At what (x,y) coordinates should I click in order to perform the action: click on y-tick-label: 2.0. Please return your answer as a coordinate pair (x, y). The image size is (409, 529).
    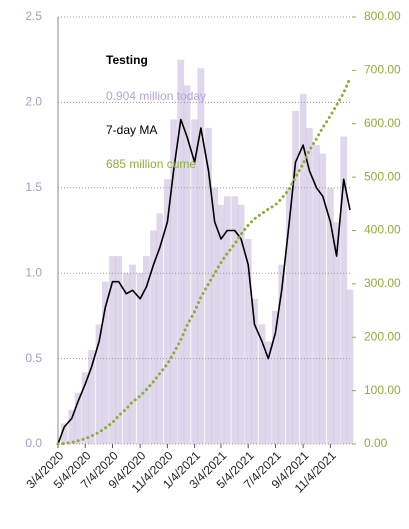
    Looking at the image, I should click on (33, 102).